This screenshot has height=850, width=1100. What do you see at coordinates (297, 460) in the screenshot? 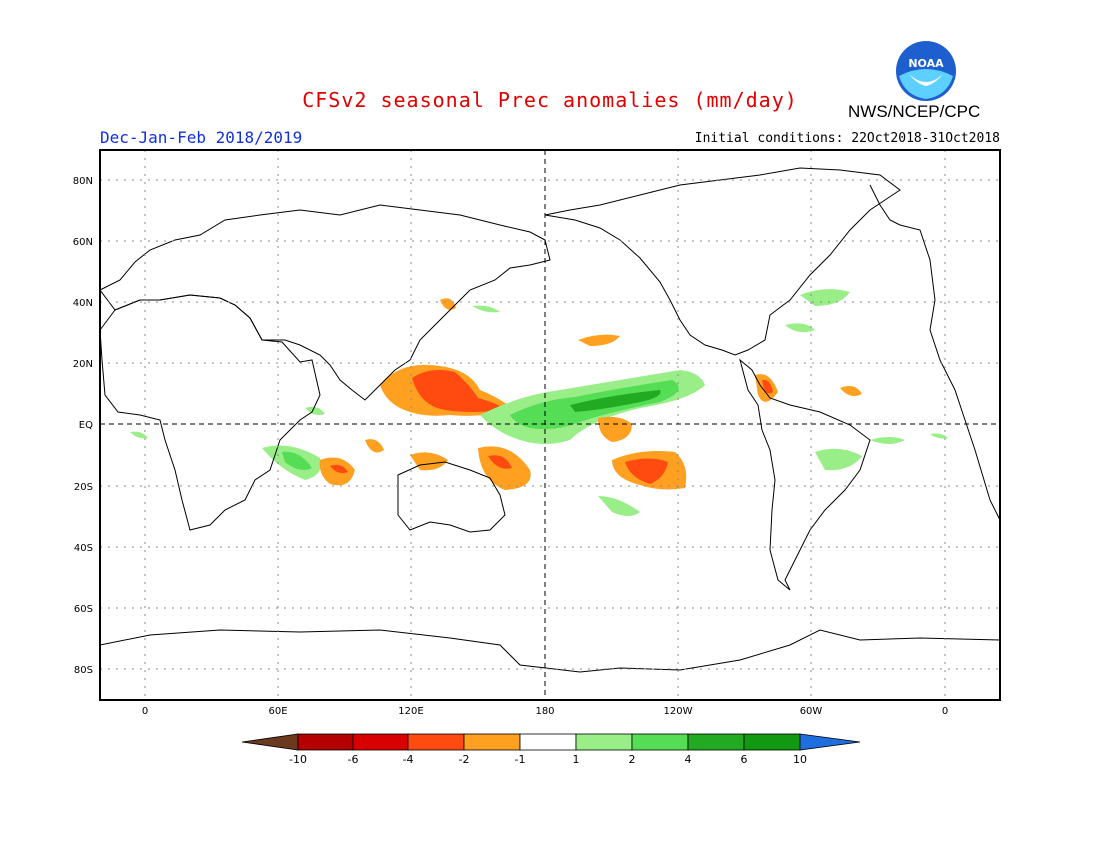
I see `anomaly-wet-indian-mid` at bounding box center [297, 460].